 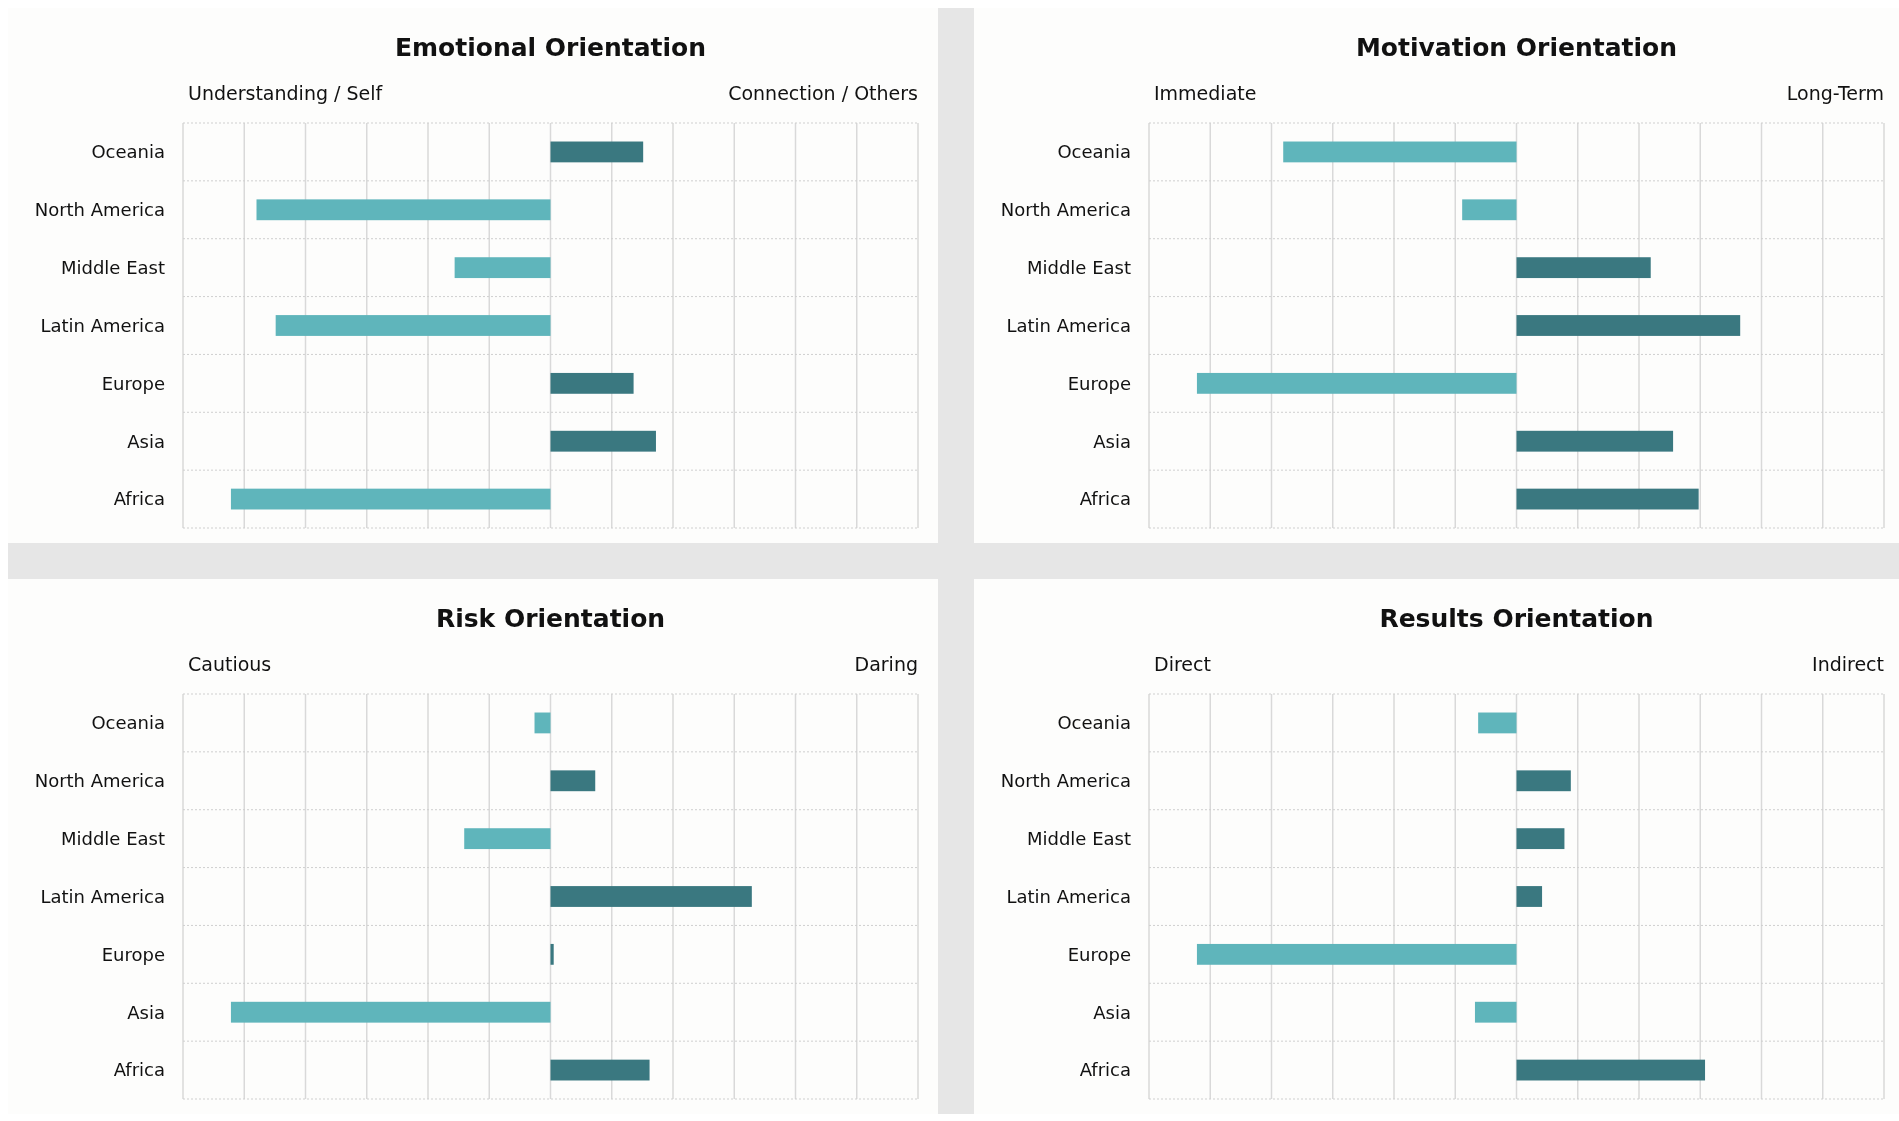 What do you see at coordinates (550, 618) in the screenshot?
I see `chart-title: Risk Orientation` at bounding box center [550, 618].